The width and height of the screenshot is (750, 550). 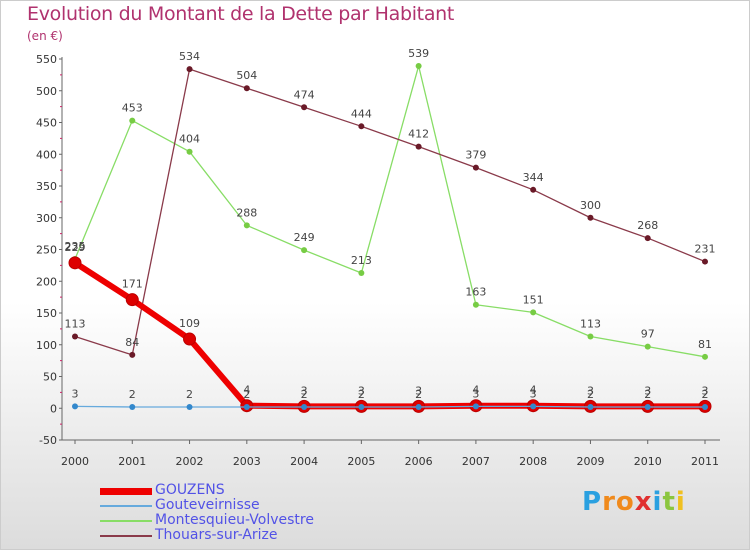 What do you see at coordinates (132, 108) in the screenshot?
I see `data-label: 453` at bounding box center [132, 108].